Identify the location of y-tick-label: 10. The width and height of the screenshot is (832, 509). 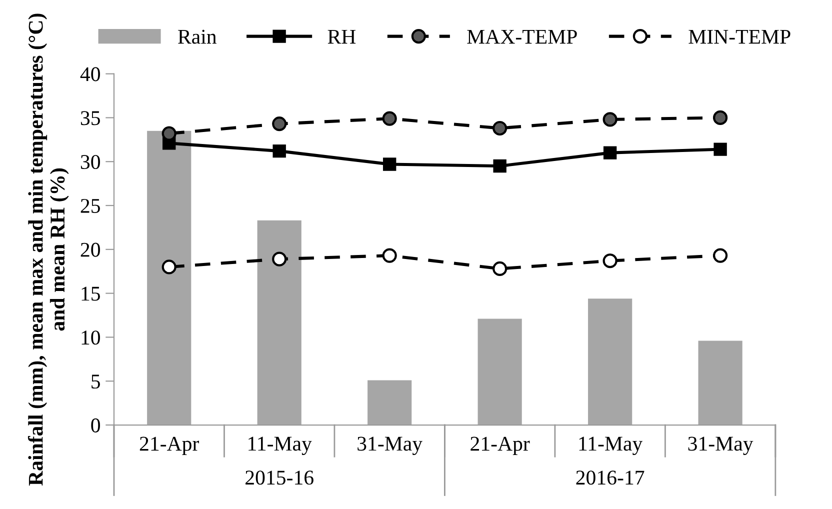
(91, 337).